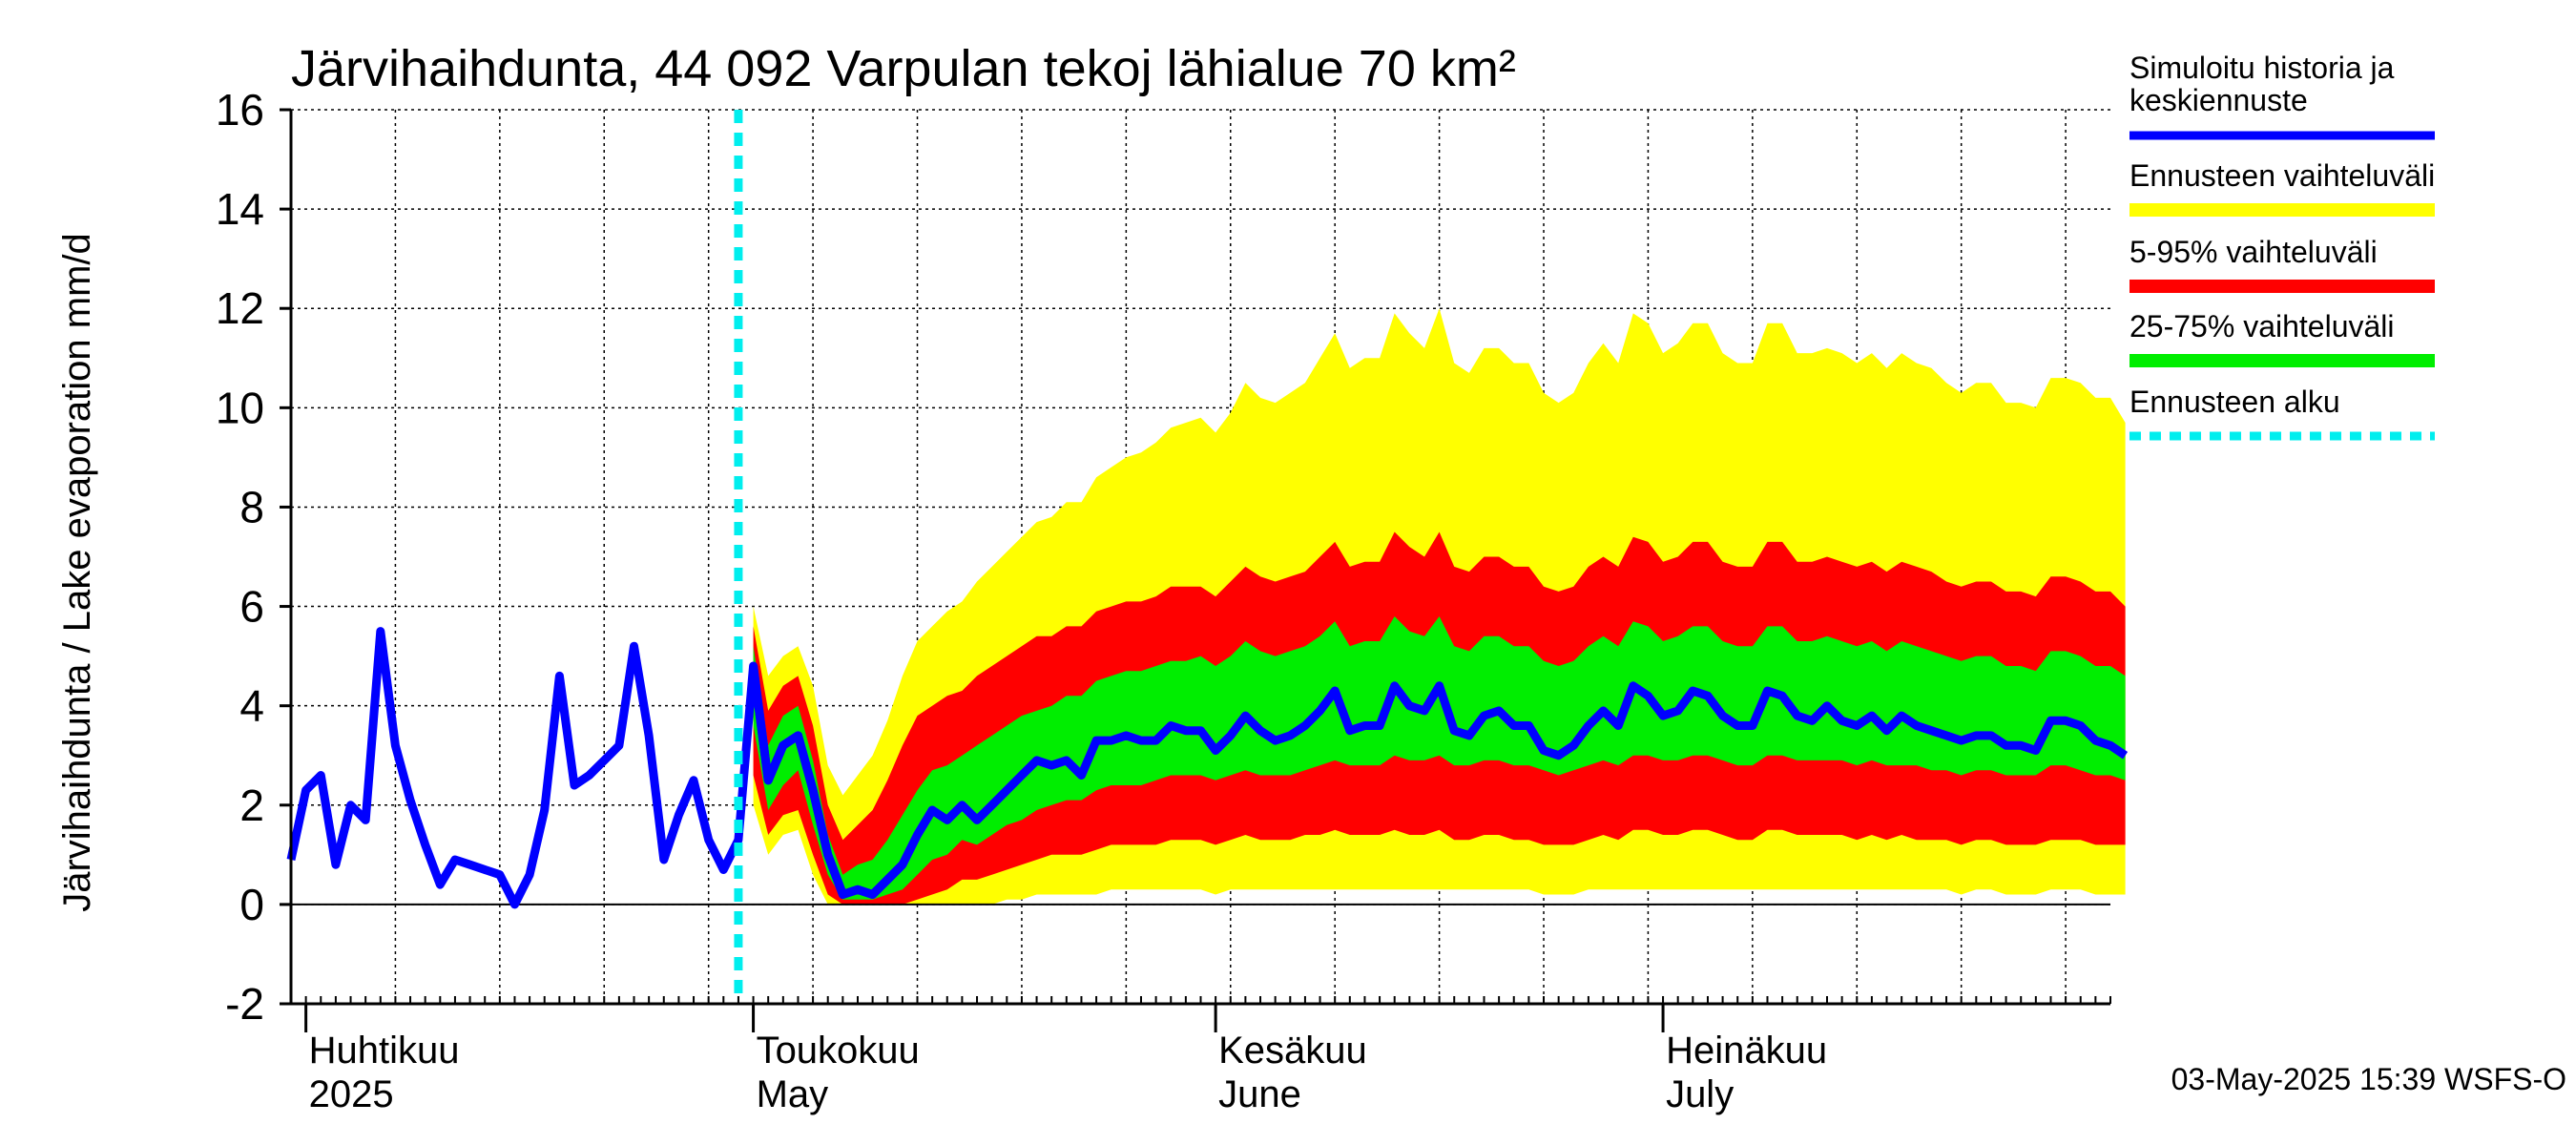 This screenshot has width=2576, height=1145. I want to click on y-tick-label: 10, so click(240, 407).